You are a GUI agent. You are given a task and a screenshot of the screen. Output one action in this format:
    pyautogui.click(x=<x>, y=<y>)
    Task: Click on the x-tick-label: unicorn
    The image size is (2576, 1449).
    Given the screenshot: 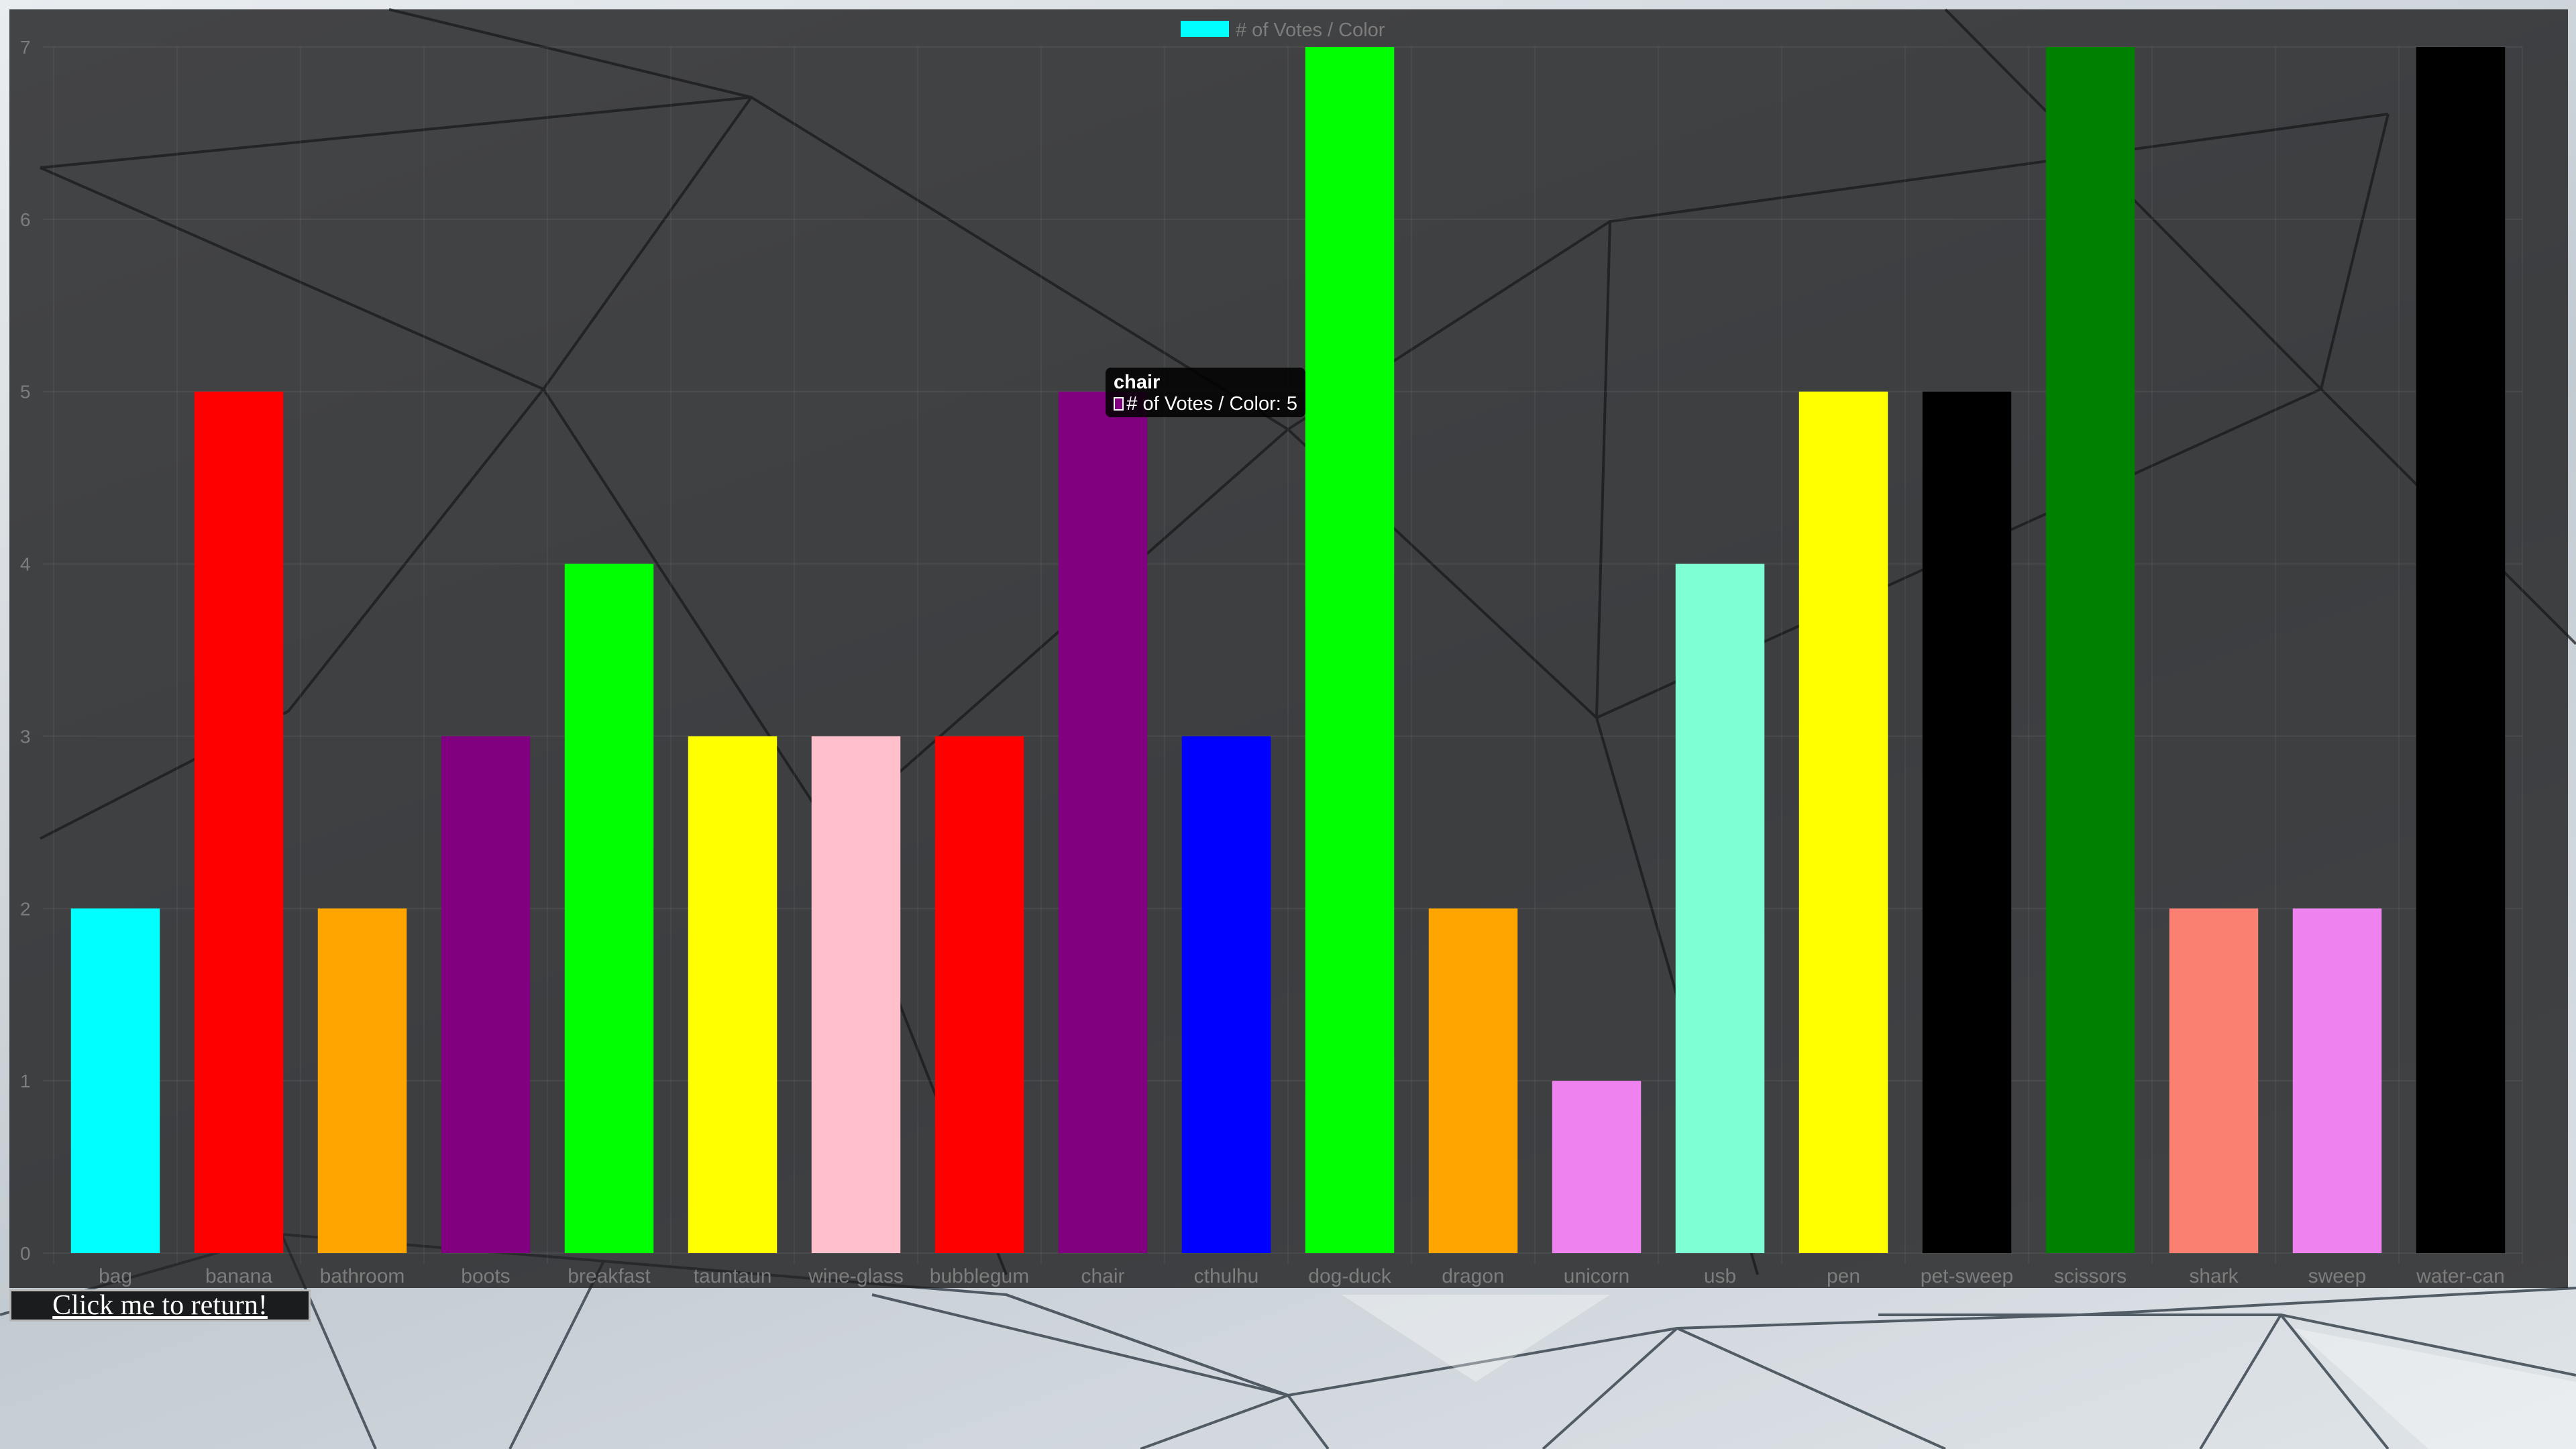 What is the action you would take?
    pyautogui.click(x=1596, y=1276)
    